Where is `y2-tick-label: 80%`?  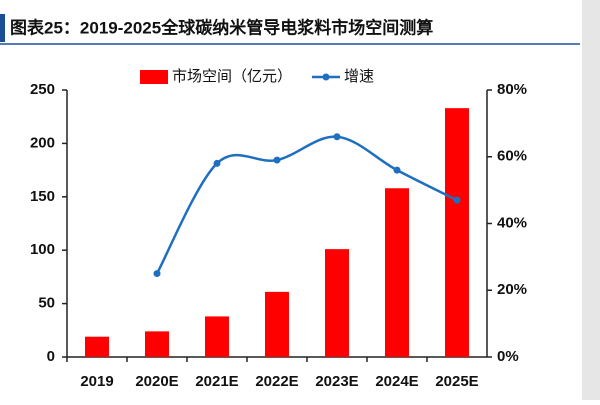
y2-tick-label: 80% is located at coordinates (512, 89).